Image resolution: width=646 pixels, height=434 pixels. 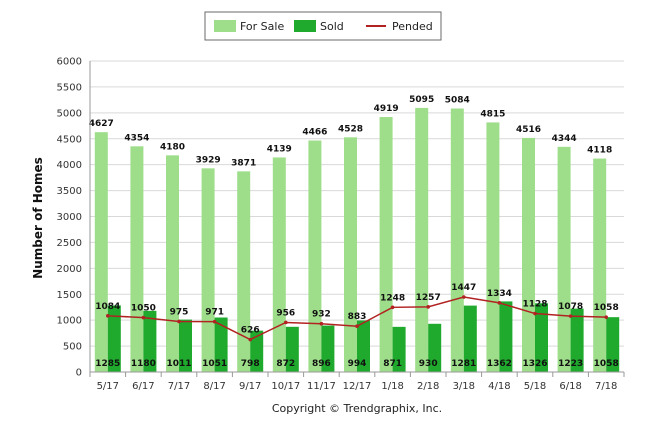 What do you see at coordinates (72, 347) in the screenshot?
I see `y-tick-label: 500` at bounding box center [72, 347].